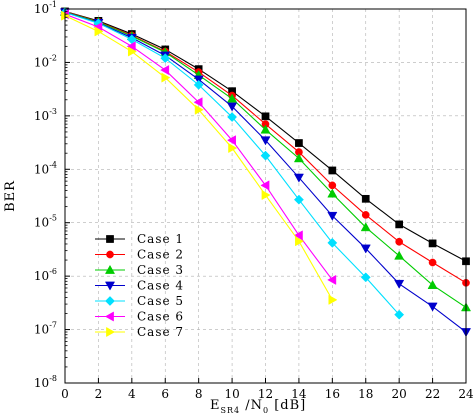  I want to click on x-tick-label: 4, so click(132, 394).